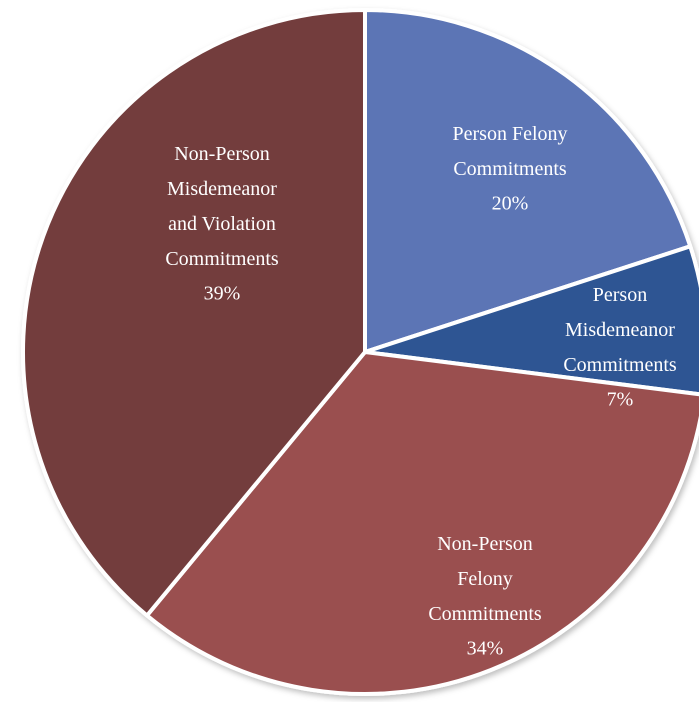 Image resolution: width=699 pixels, height=702 pixels. What do you see at coordinates (620, 400) in the screenshot?
I see `value-label: 7%` at bounding box center [620, 400].